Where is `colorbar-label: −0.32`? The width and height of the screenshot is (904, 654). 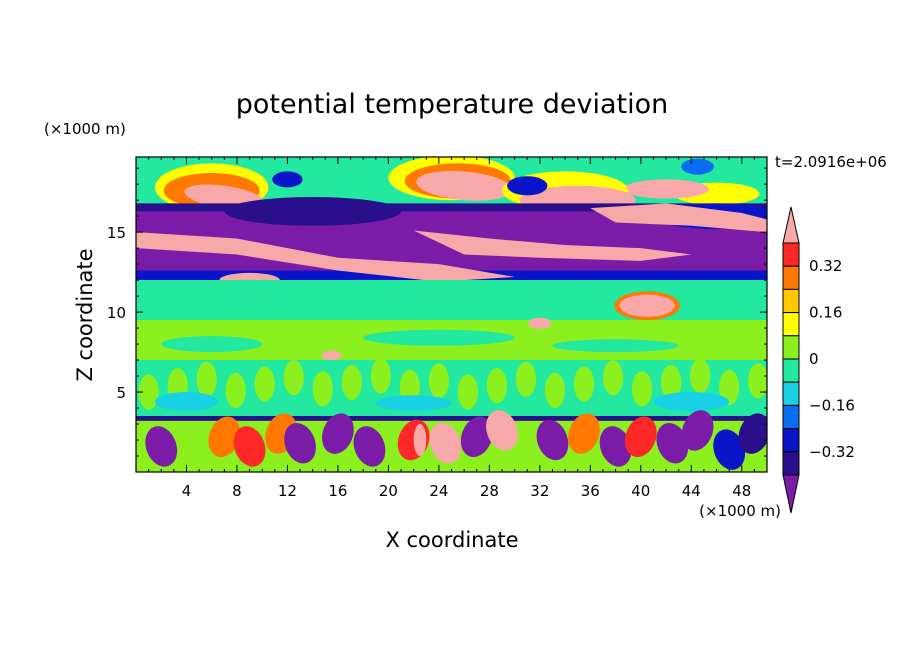 colorbar-label: −0.32 is located at coordinates (832, 452).